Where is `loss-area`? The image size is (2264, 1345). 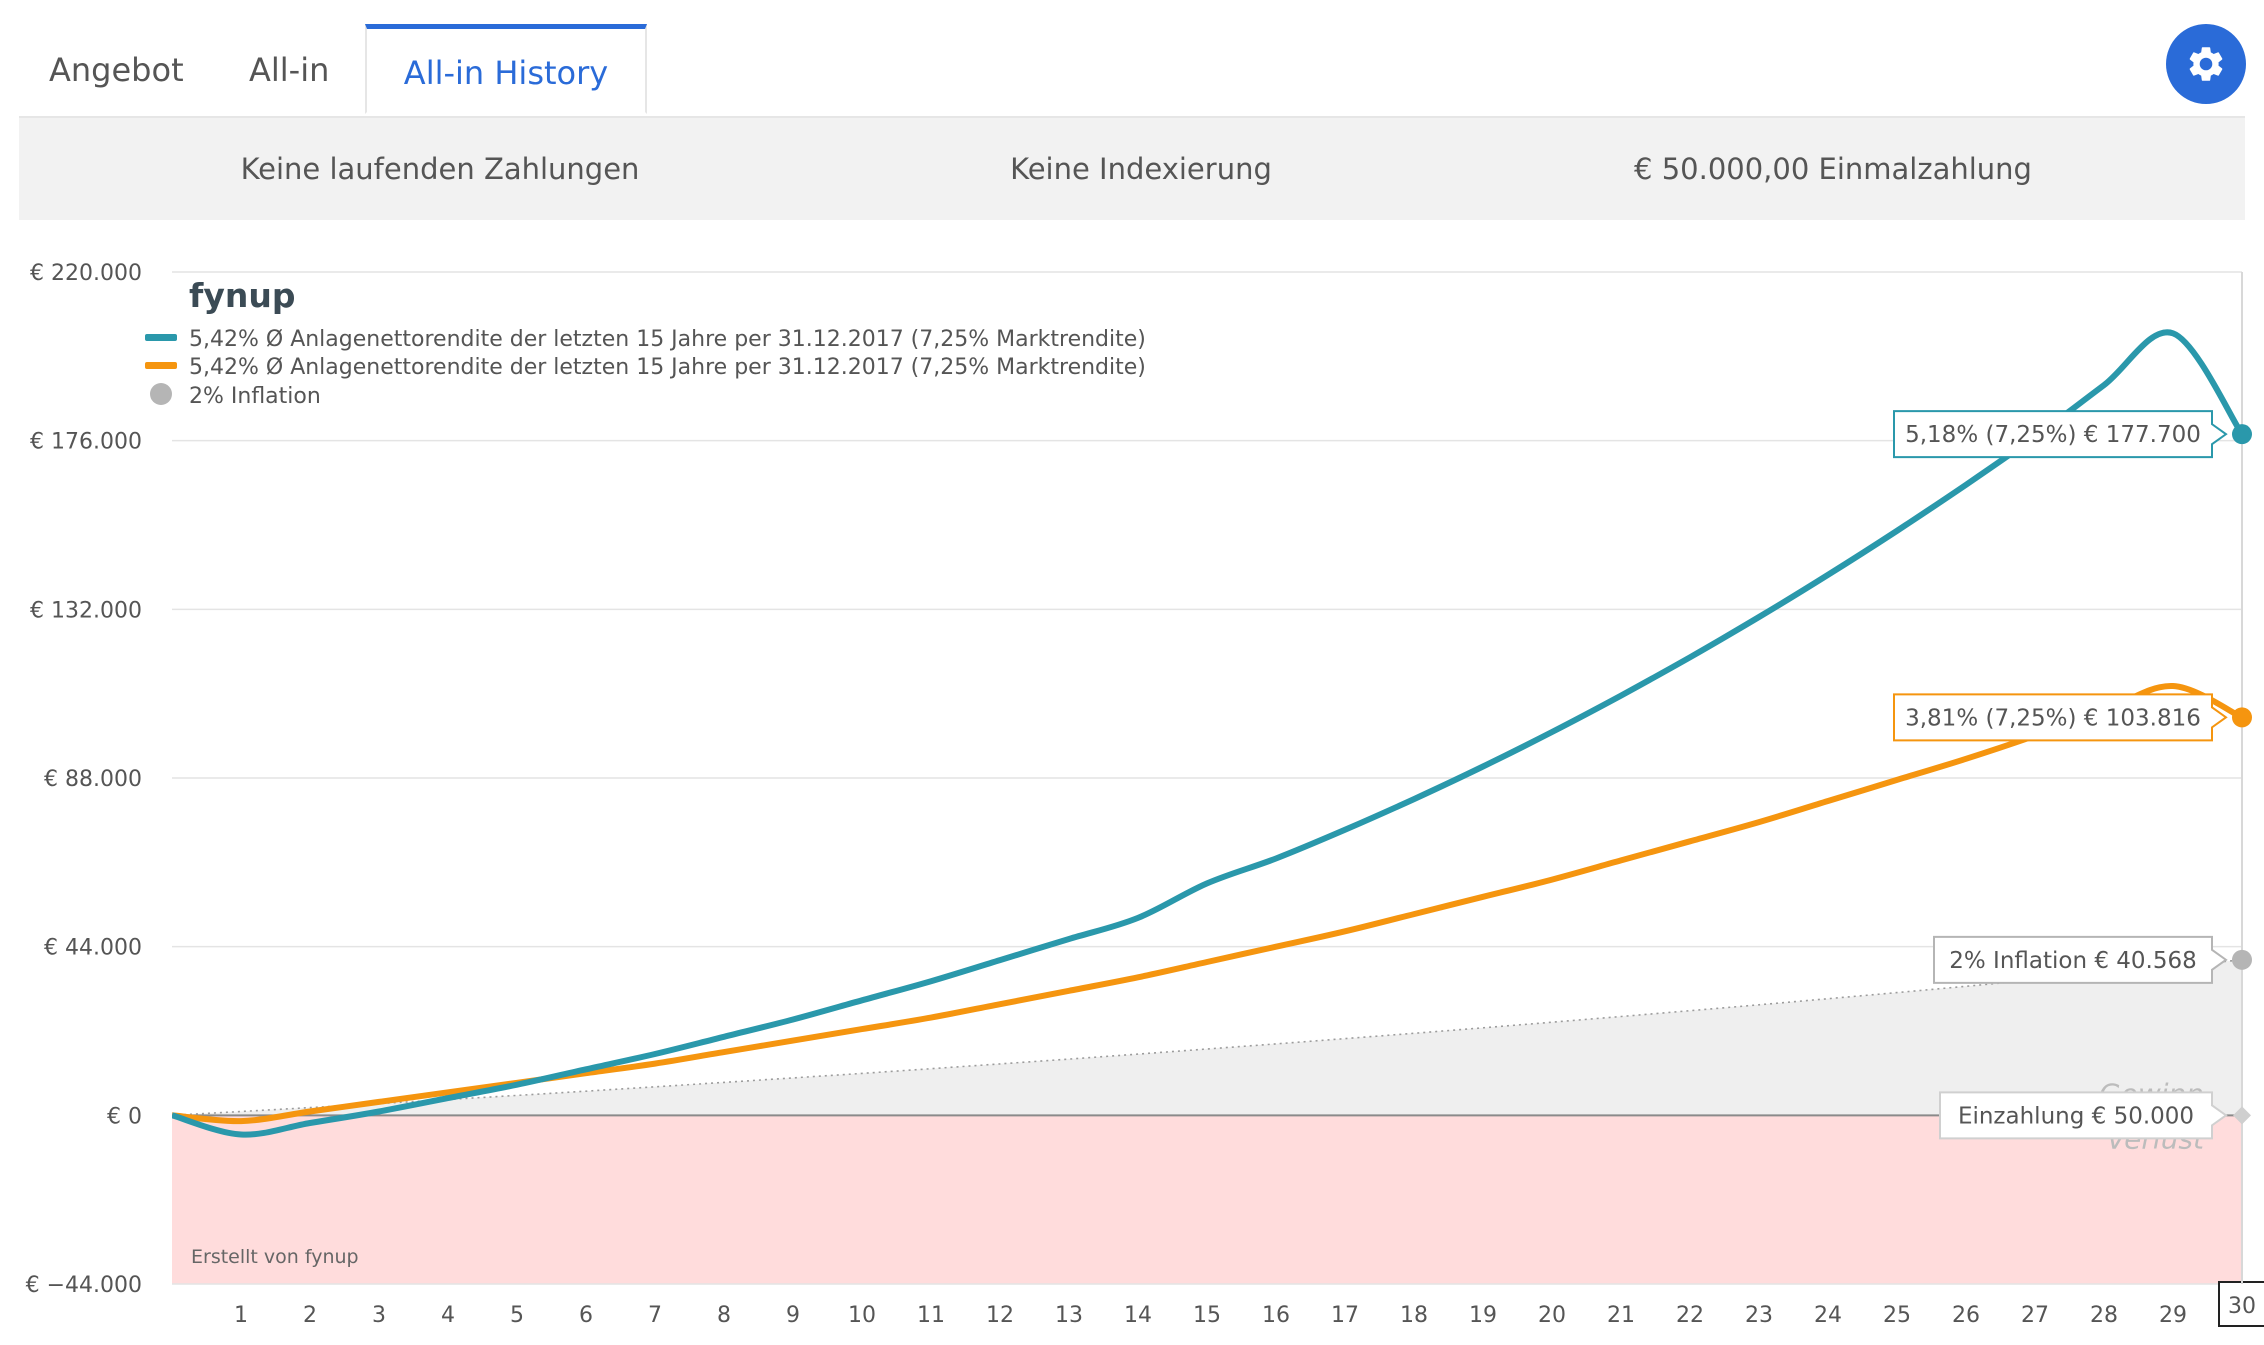 loss-area is located at coordinates (1207, 1199).